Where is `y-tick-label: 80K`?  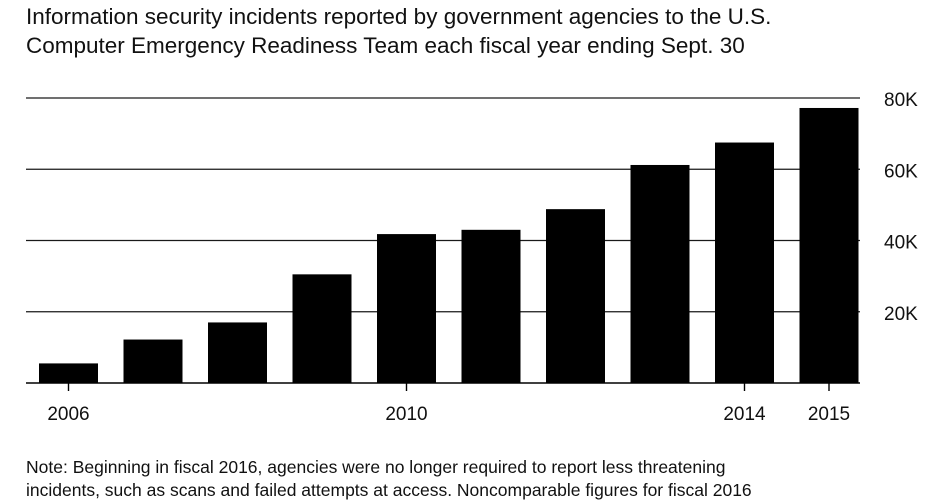 y-tick-label: 80K is located at coordinates (901, 100).